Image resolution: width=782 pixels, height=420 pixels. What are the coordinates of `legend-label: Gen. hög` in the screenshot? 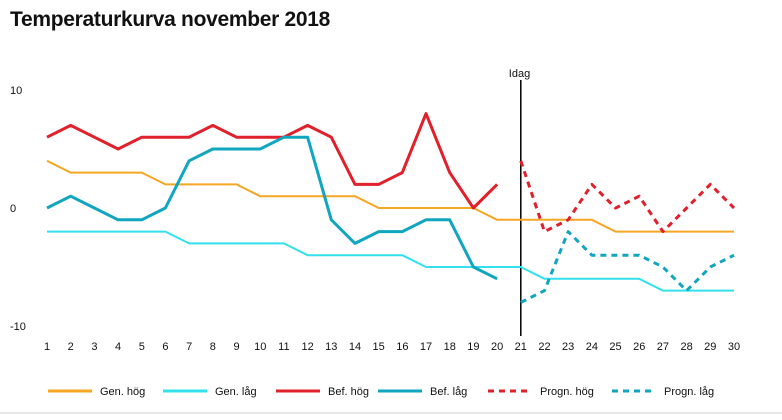 It's located at (122, 392).